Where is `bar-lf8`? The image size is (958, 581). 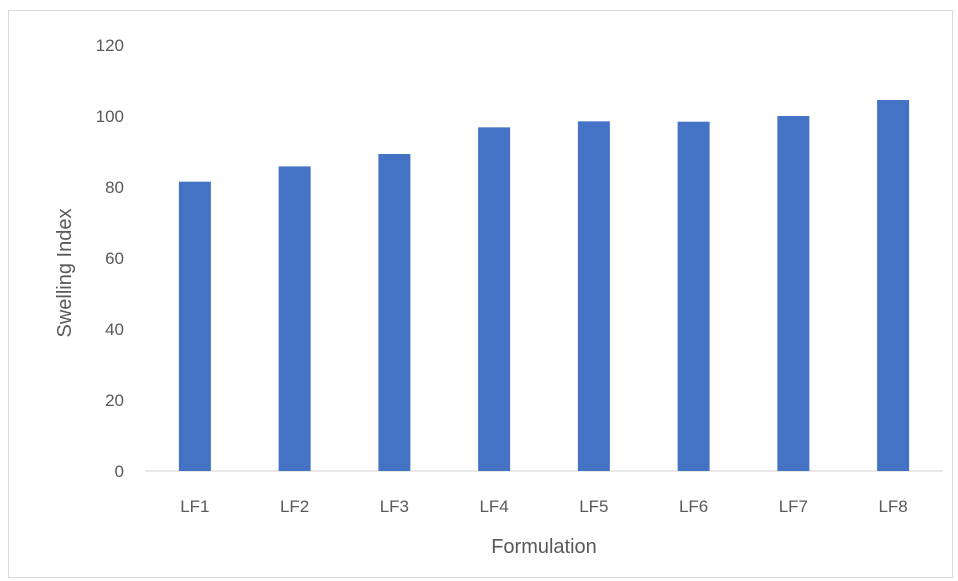 bar-lf8 is located at coordinates (893, 286).